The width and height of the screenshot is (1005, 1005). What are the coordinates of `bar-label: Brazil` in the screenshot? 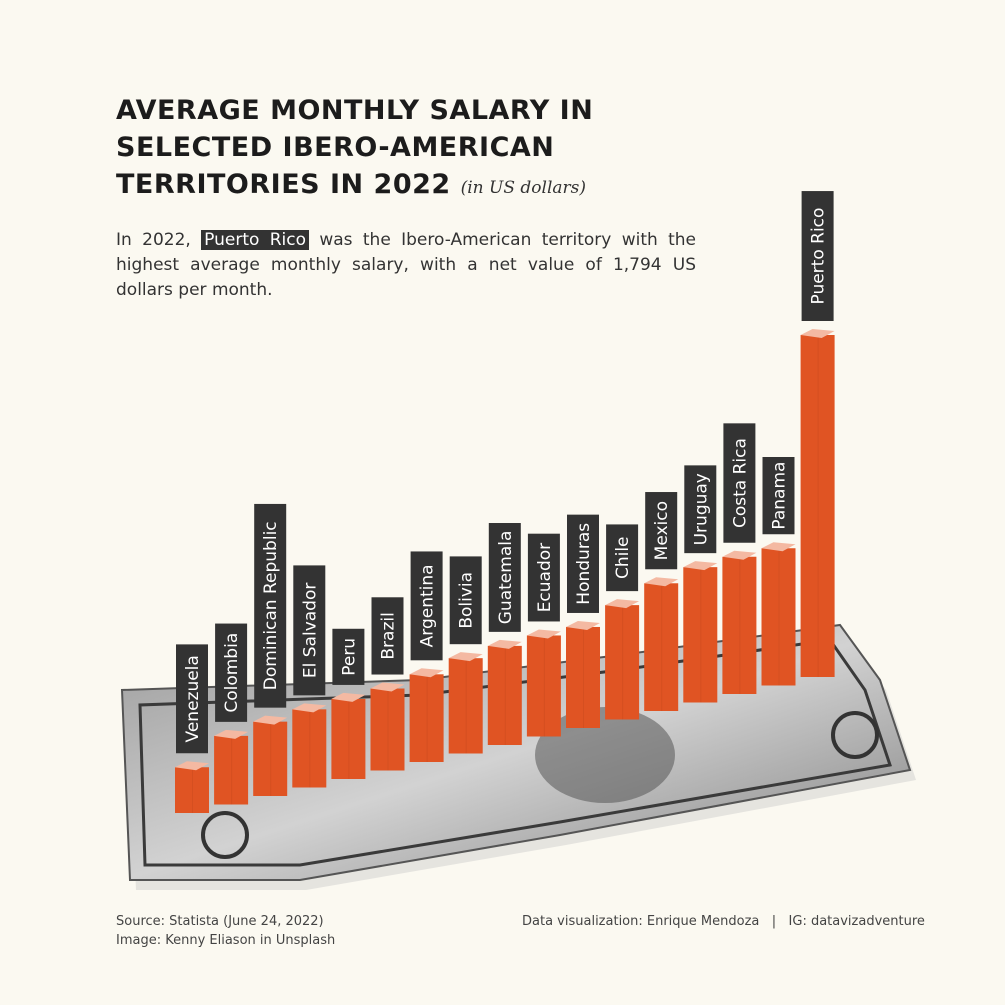 It's located at (389, 635).